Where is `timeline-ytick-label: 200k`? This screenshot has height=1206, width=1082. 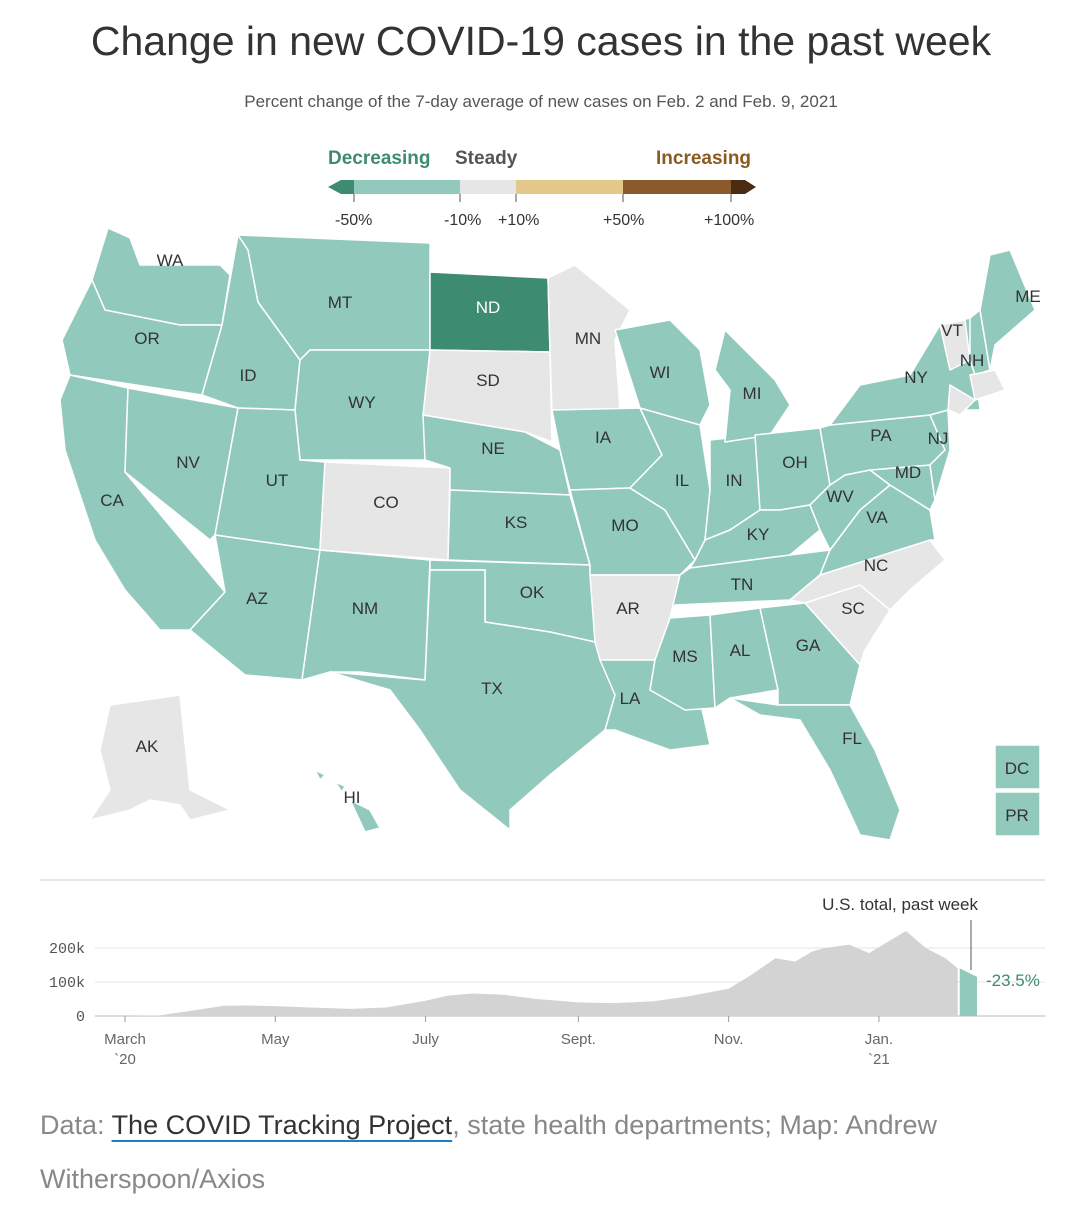
timeline-ytick-label: 200k is located at coordinates (67, 949).